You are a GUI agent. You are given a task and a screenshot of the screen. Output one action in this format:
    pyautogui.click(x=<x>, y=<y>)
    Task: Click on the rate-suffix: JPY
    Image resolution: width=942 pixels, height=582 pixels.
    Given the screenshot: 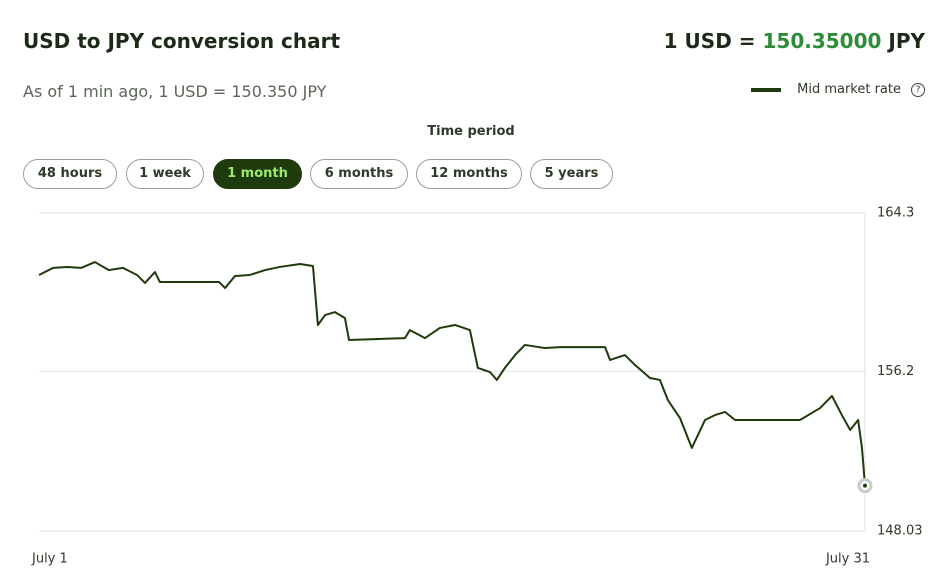 What is the action you would take?
    pyautogui.click(x=906, y=41)
    